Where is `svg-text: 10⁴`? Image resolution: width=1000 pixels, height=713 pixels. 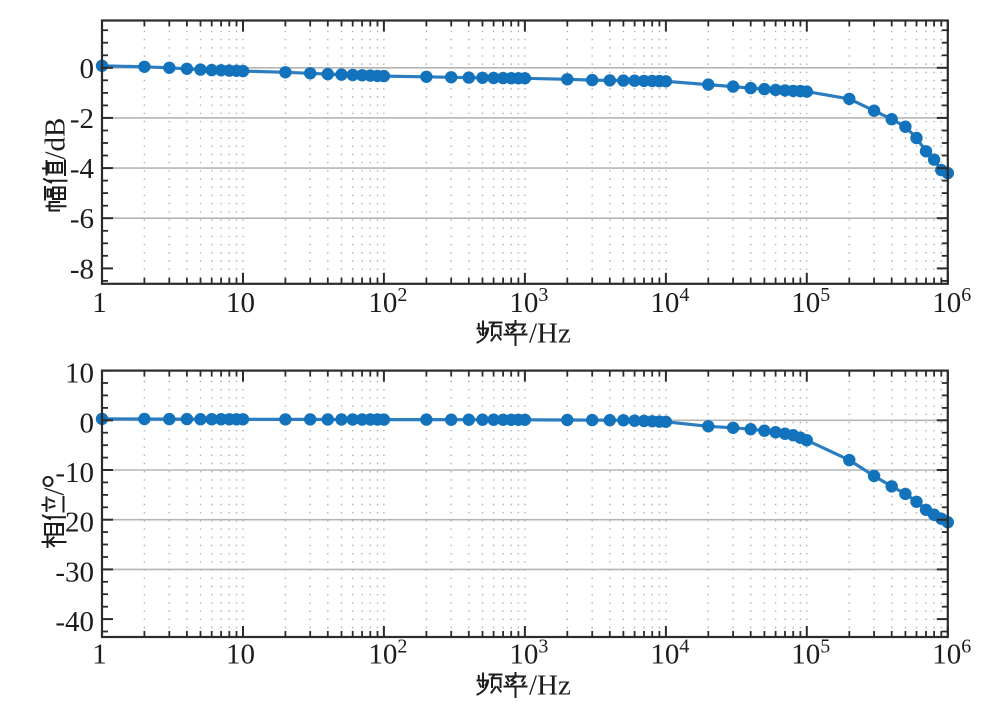 svg-text: 10⁴ is located at coordinates (669, 653).